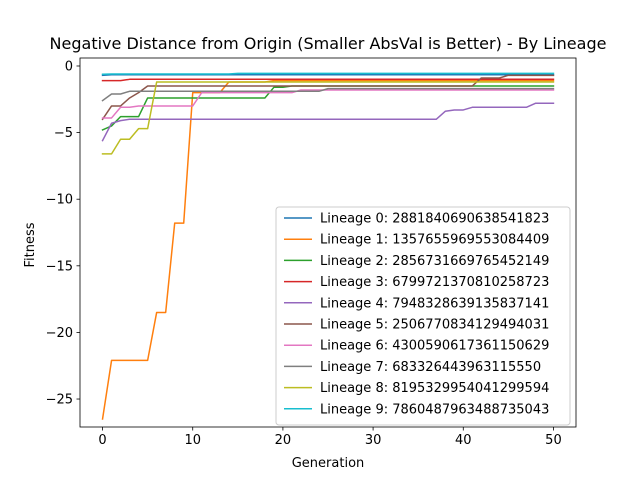 This screenshot has height=480, width=640. Describe the element at coordinates (59, 400) in the screenshot. I see `y-tick-label: −25` at that location.